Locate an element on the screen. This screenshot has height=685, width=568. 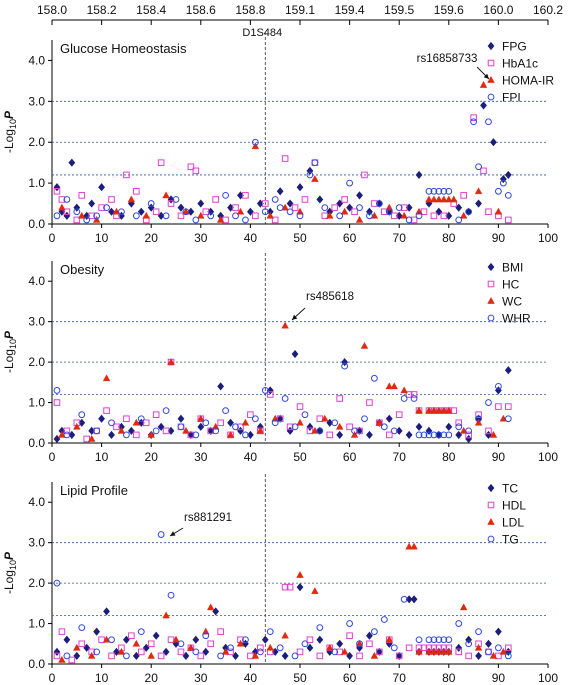
y-tick-label: 2.0 is located at coordinates (36, 142).